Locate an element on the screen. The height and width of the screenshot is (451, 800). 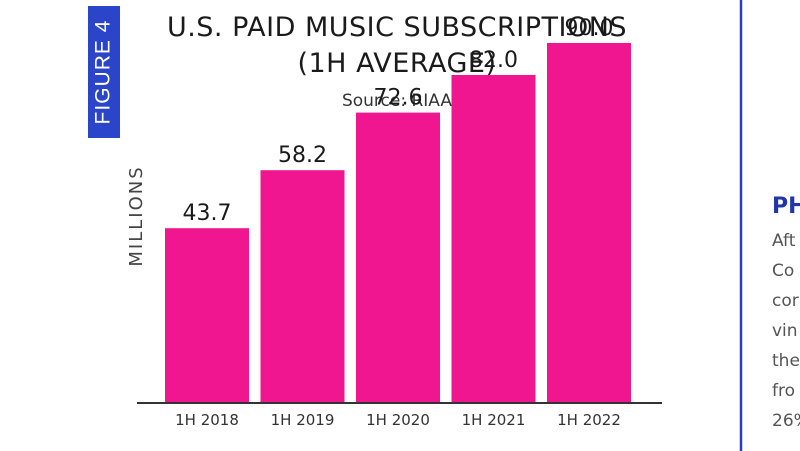
bar-value-label: 72.6 is located at coordinates (398, 98).